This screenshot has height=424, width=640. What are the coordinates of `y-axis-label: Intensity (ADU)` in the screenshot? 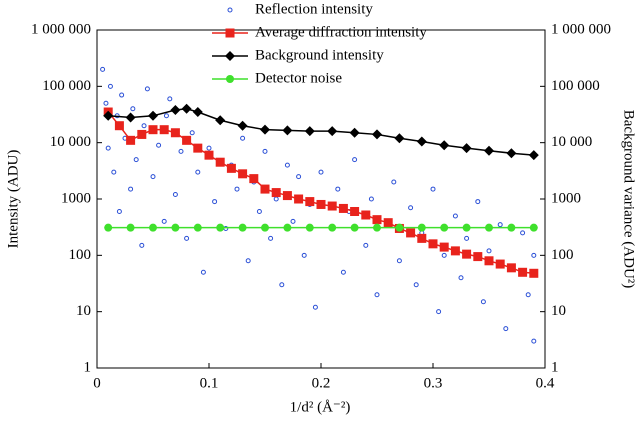 It's located at (13, 199).